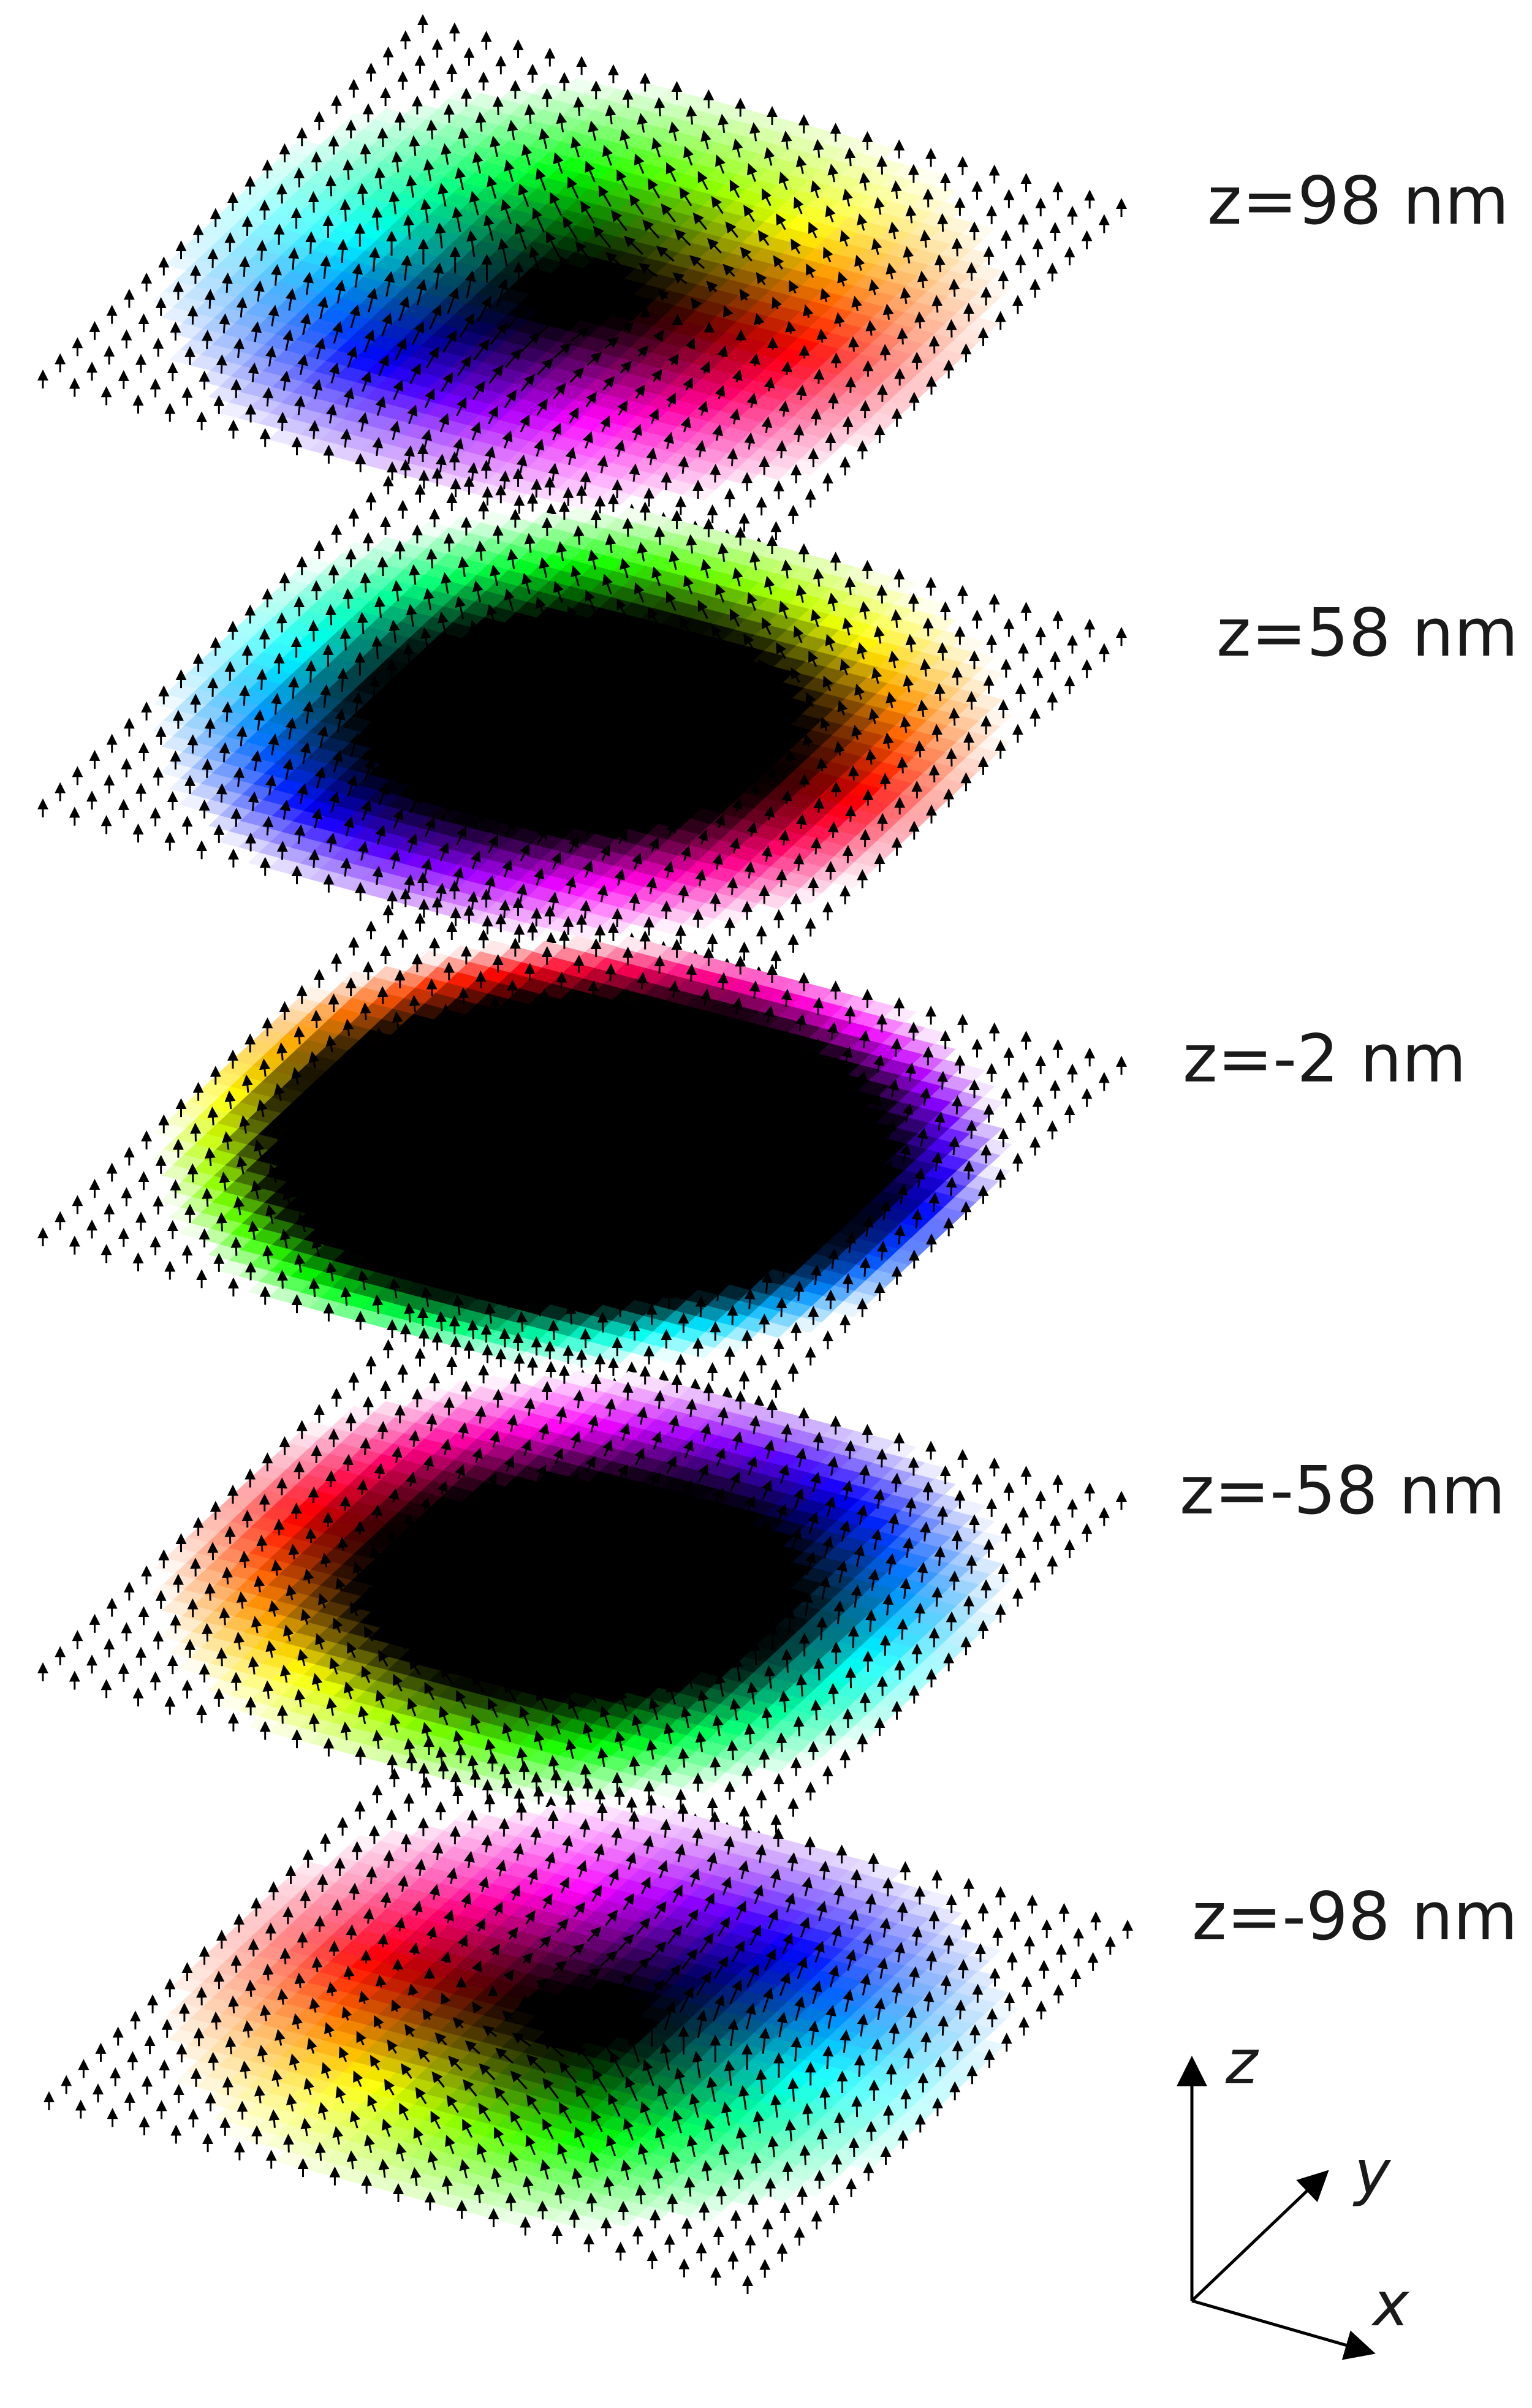 This screenshot has height=2408, width=1532. Describe the element at coordinates (1390, 2304) in the screenshot. I see `x-axis-label: x` at that location.